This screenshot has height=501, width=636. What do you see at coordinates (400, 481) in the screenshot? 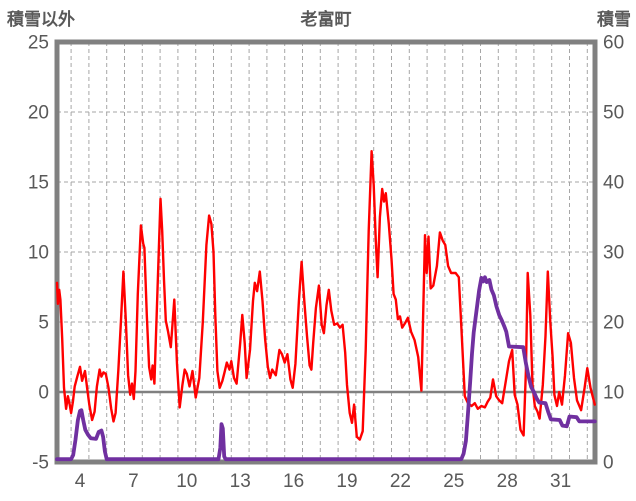
I see `x-axis-tick-label: 22` at bounding box center [400, 481].